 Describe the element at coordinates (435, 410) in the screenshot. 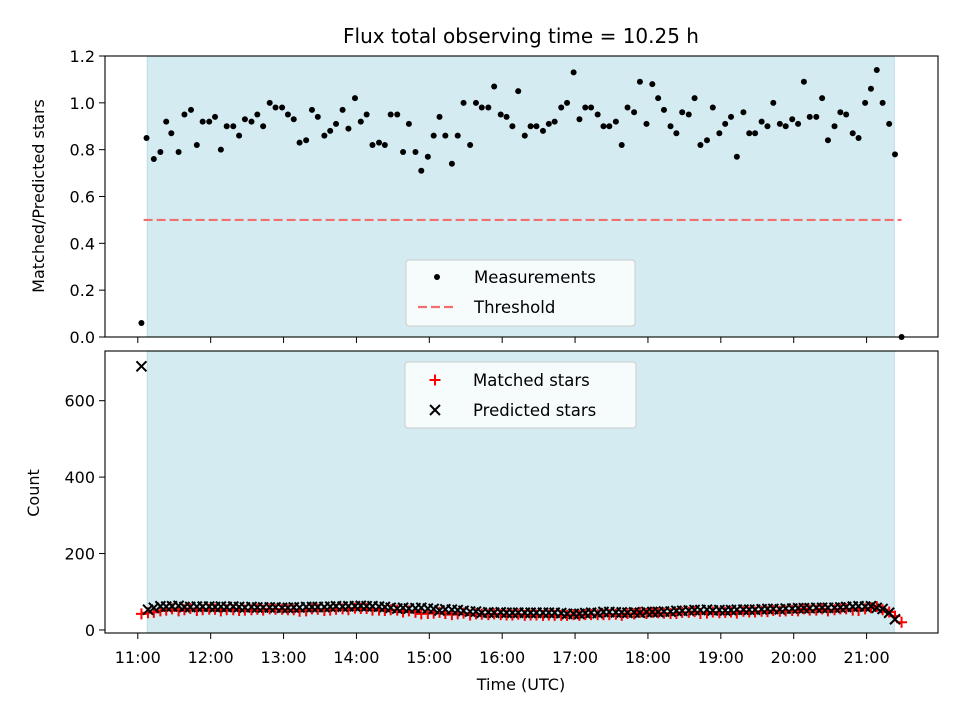

I see `legend-predicted-marker` at that location.